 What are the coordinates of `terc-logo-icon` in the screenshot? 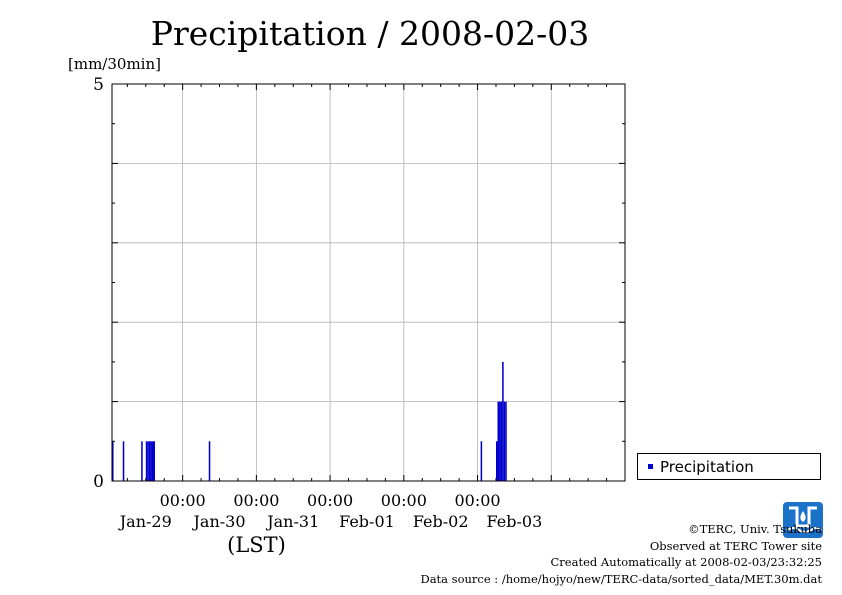 It's located at (803, 520).